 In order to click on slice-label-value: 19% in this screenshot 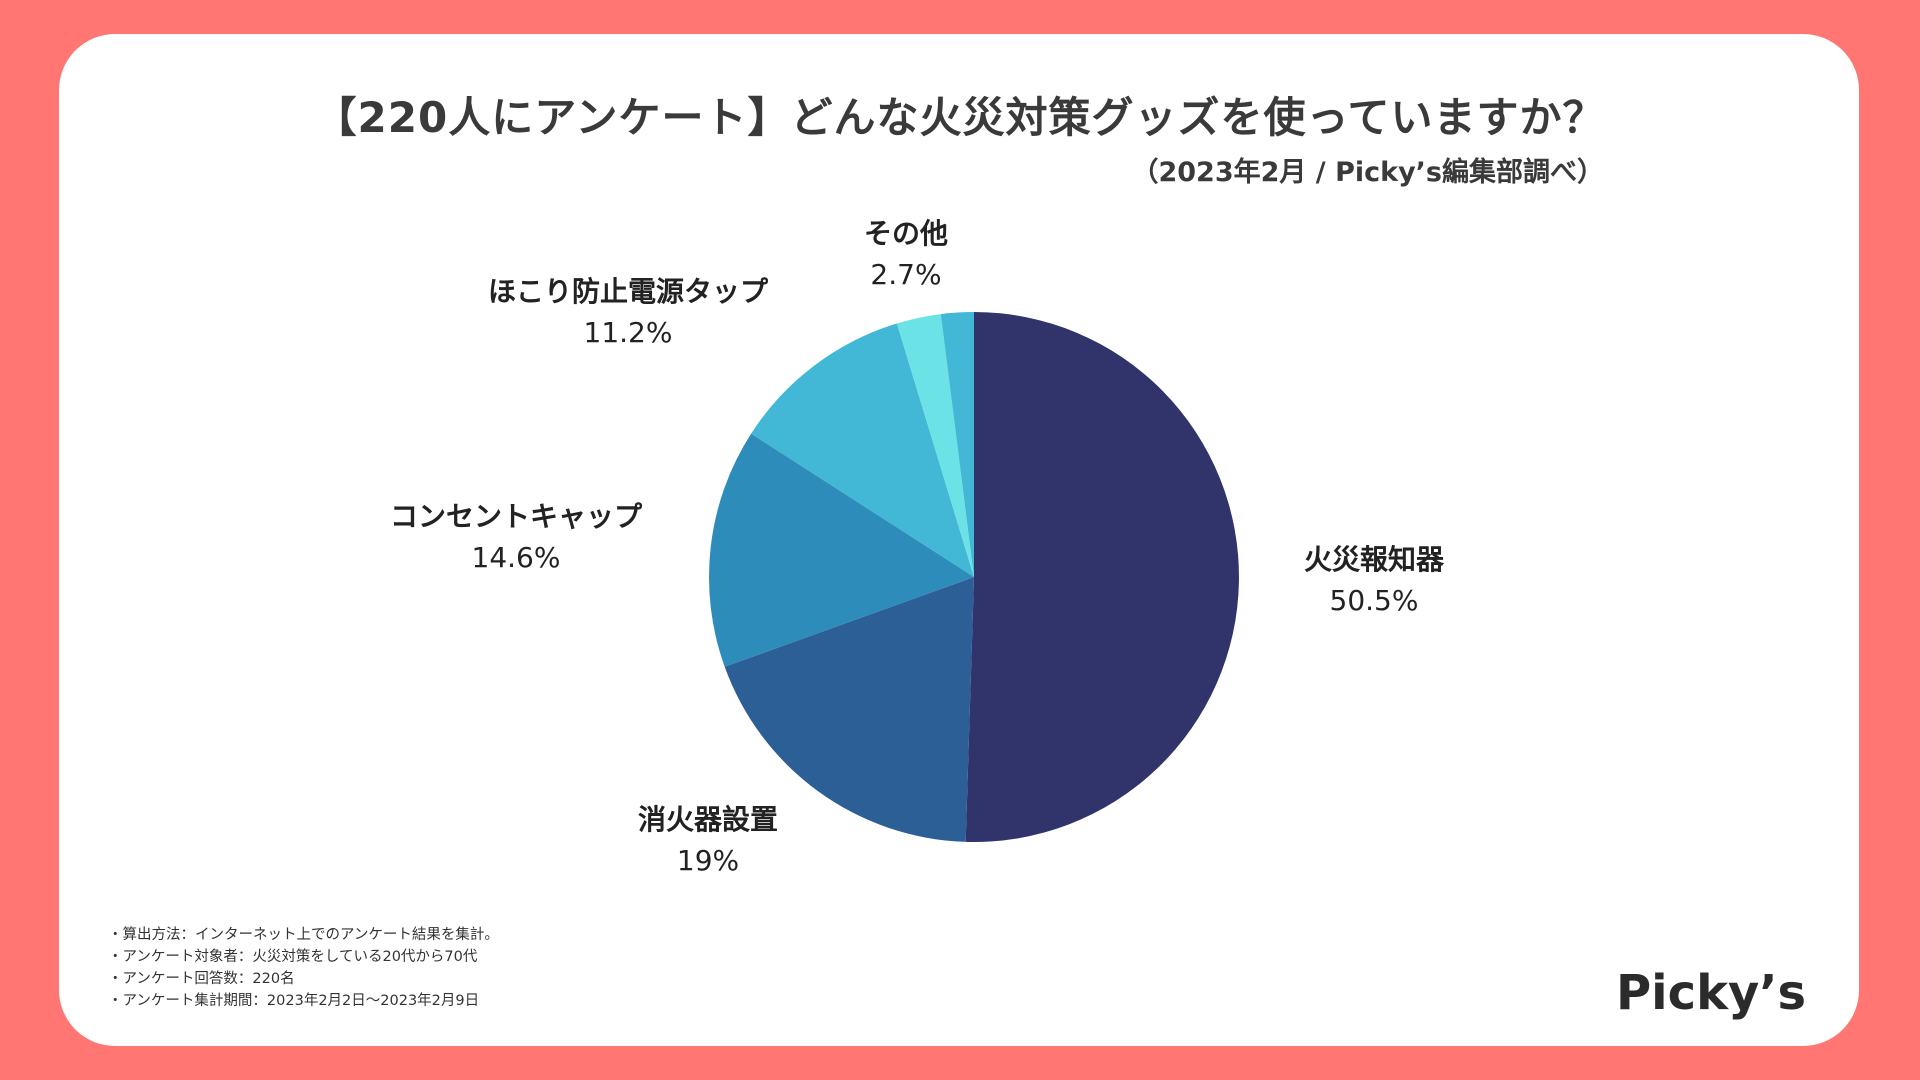, I will do `click(708, 860)`.